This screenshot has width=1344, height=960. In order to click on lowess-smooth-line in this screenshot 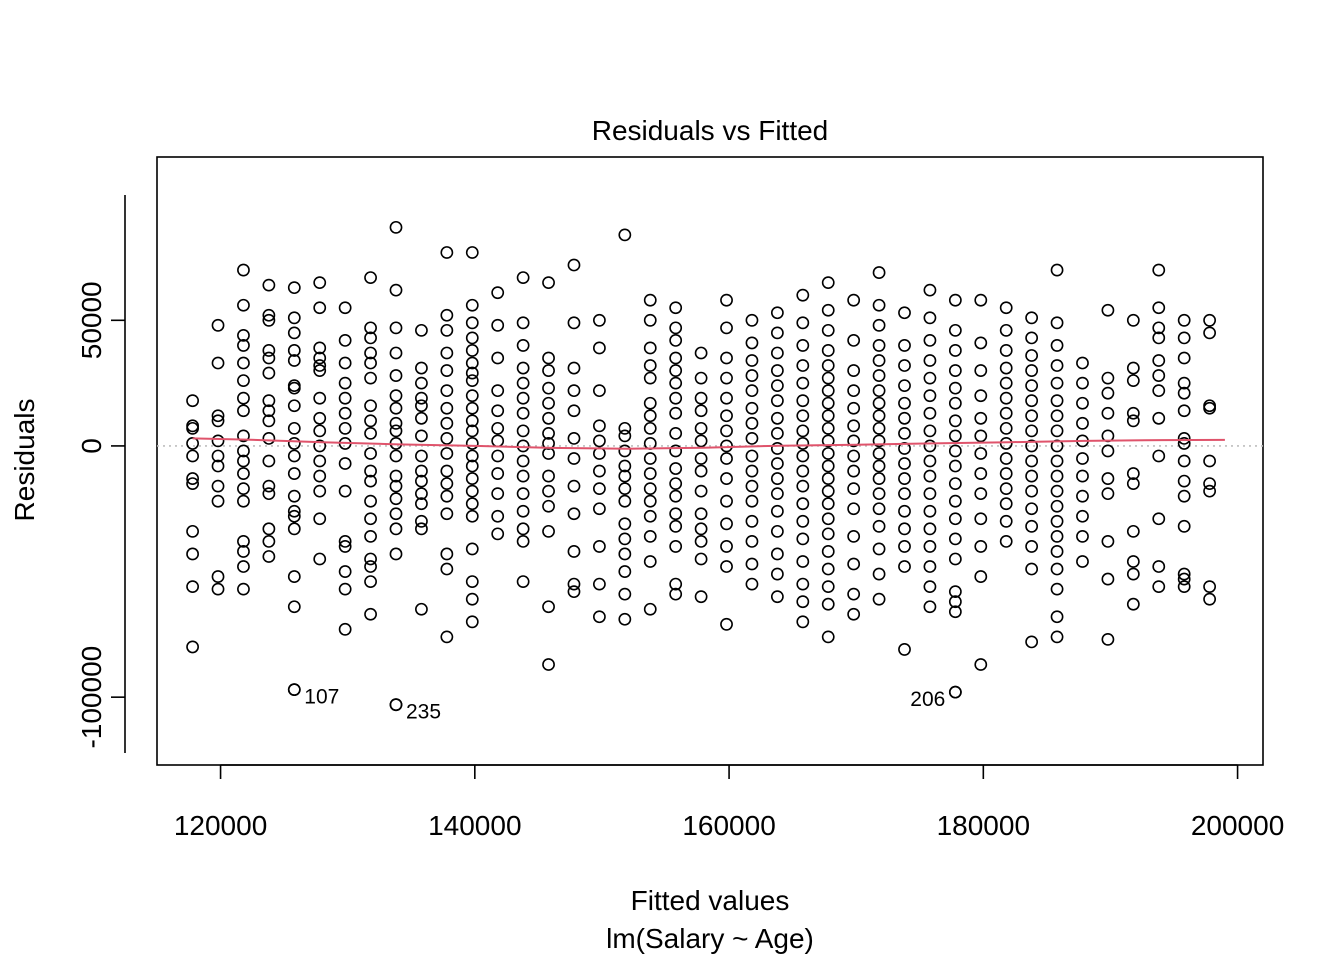, I will do `click(708, 443)`.